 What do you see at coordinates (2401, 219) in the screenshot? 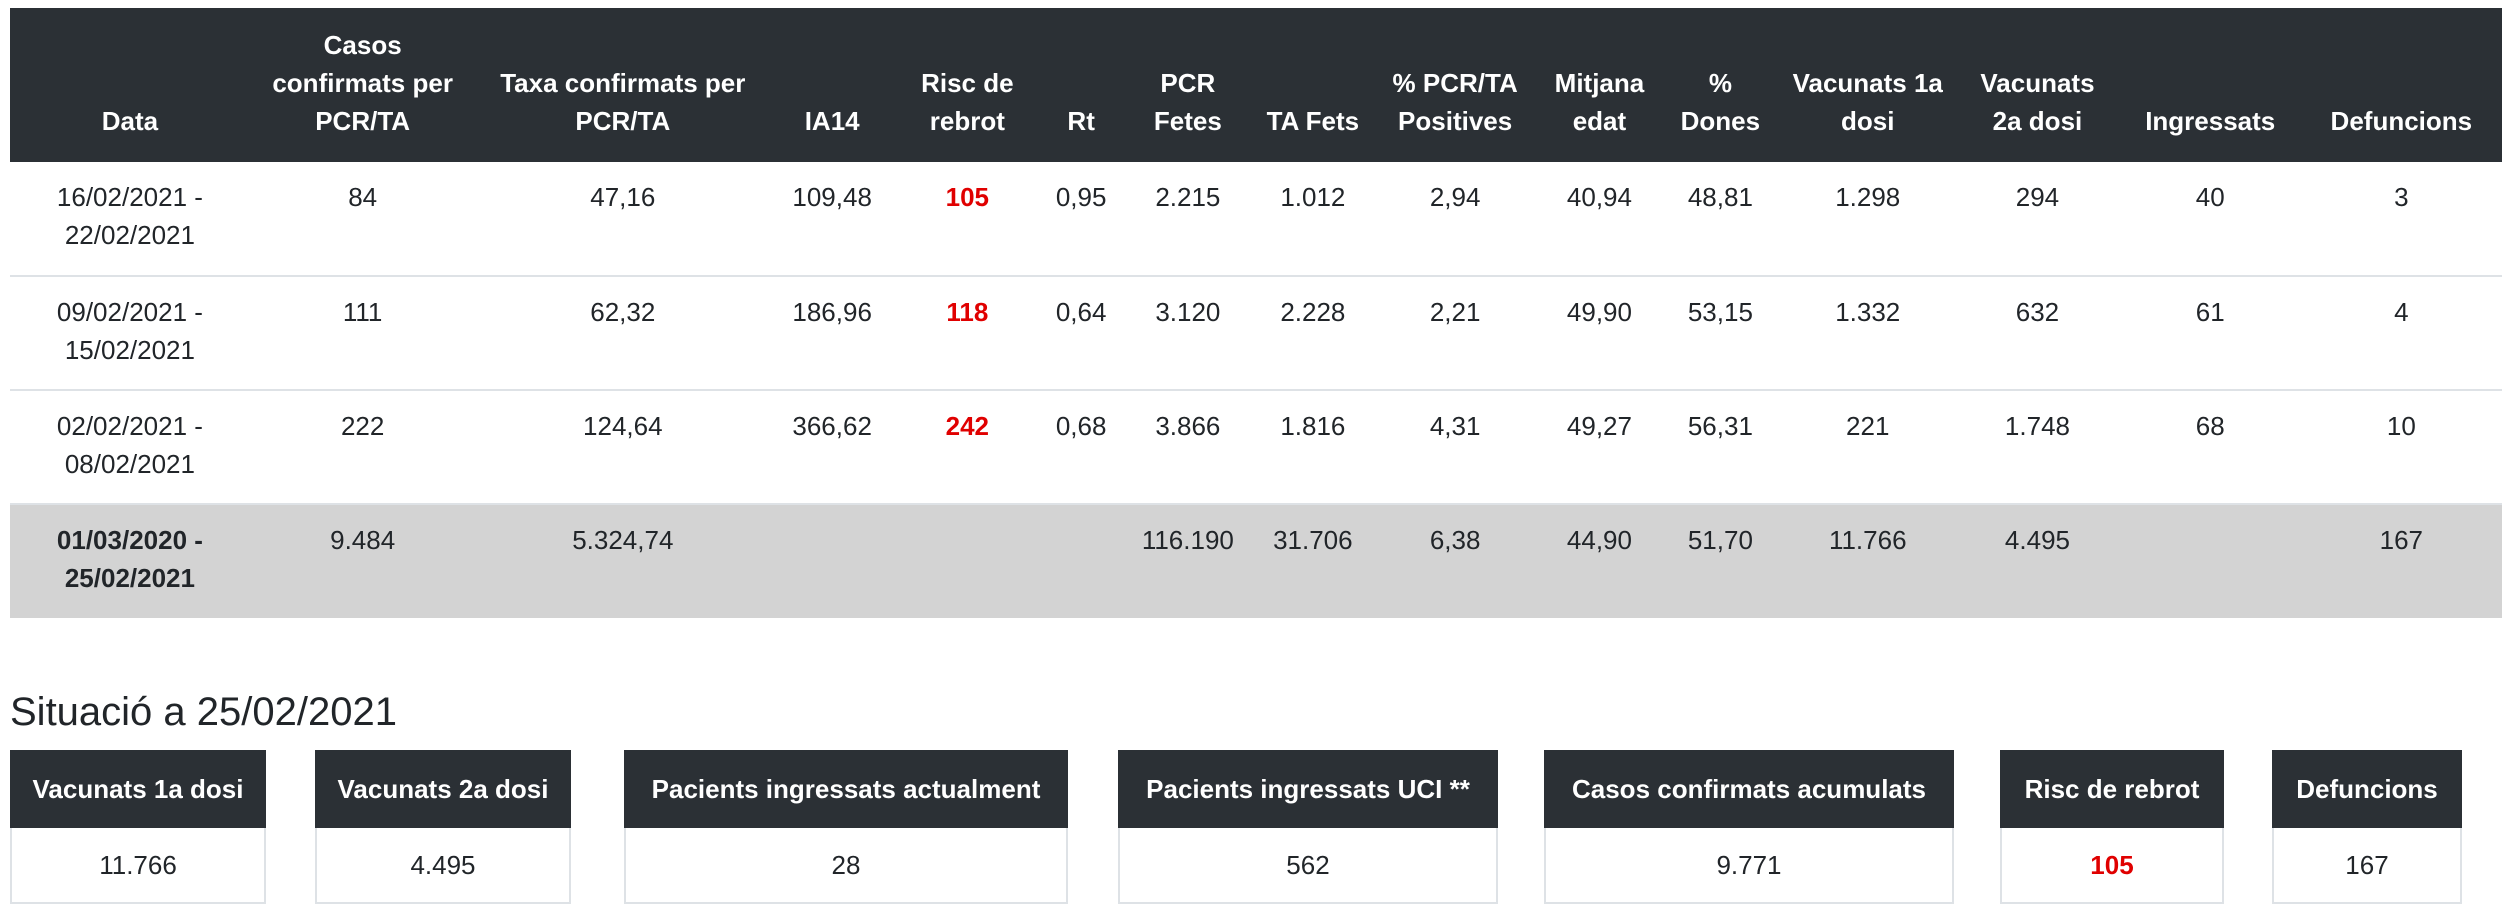
I see `cell-defuncions: 3` at bounding box center [2401, 219].